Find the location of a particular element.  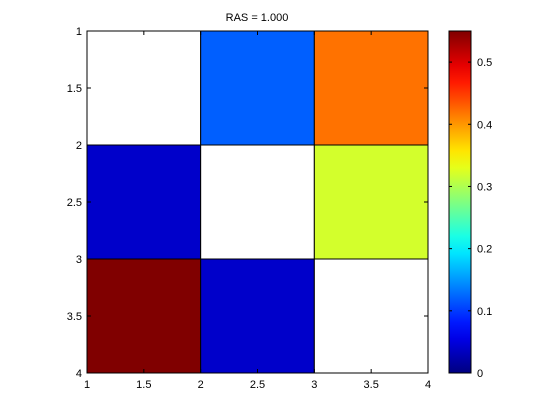

heatmap-cell-r2-c3 is located at coordinates (371, 202).